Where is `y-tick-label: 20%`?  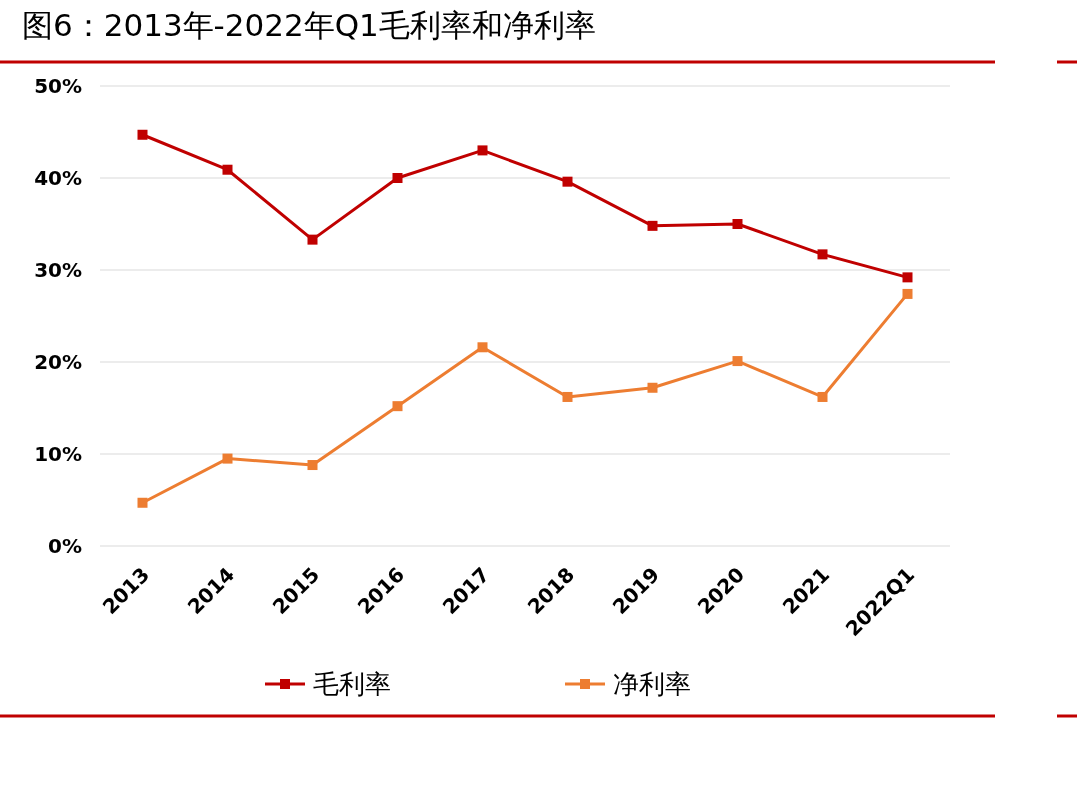 y-tick-label: 20% is located at coordinates (58, 362).